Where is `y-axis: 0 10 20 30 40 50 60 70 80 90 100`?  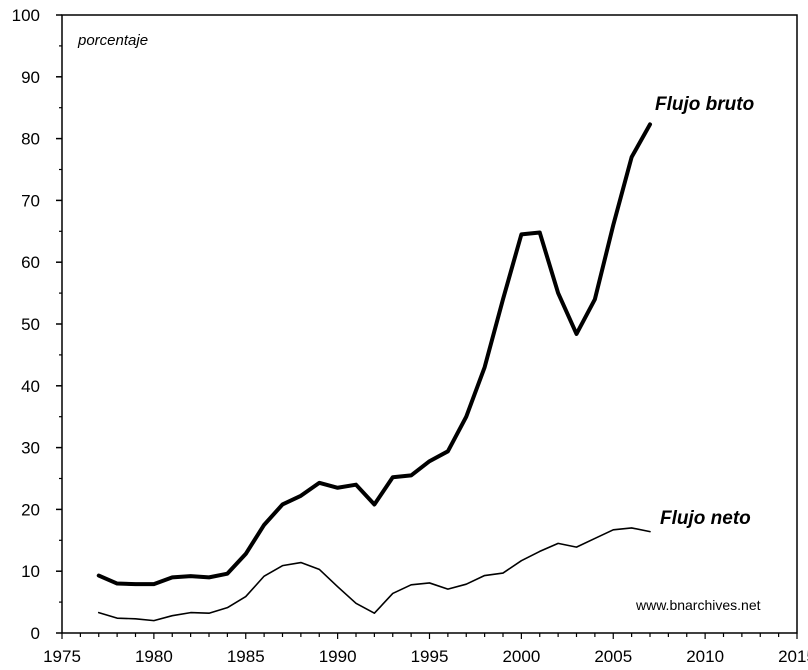
y-axis: 0 10 20 30 40 50 60 70 80 90 100 is located at coordinates (37, 324).